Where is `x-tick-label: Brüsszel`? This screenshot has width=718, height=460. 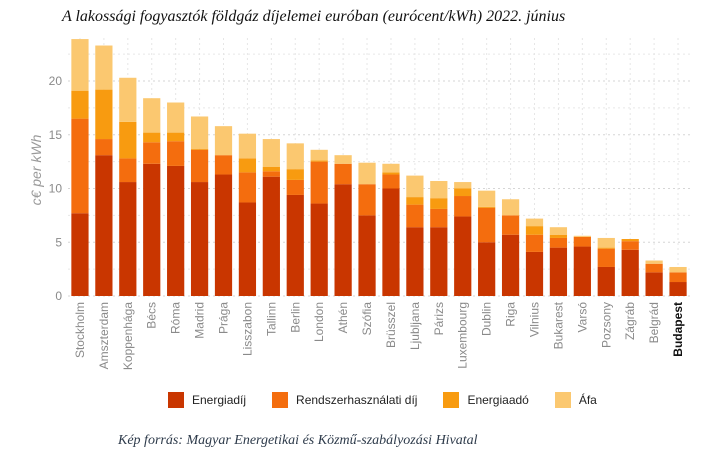 x-tick-label: Brüsszel is located at coordinates (391, 325).